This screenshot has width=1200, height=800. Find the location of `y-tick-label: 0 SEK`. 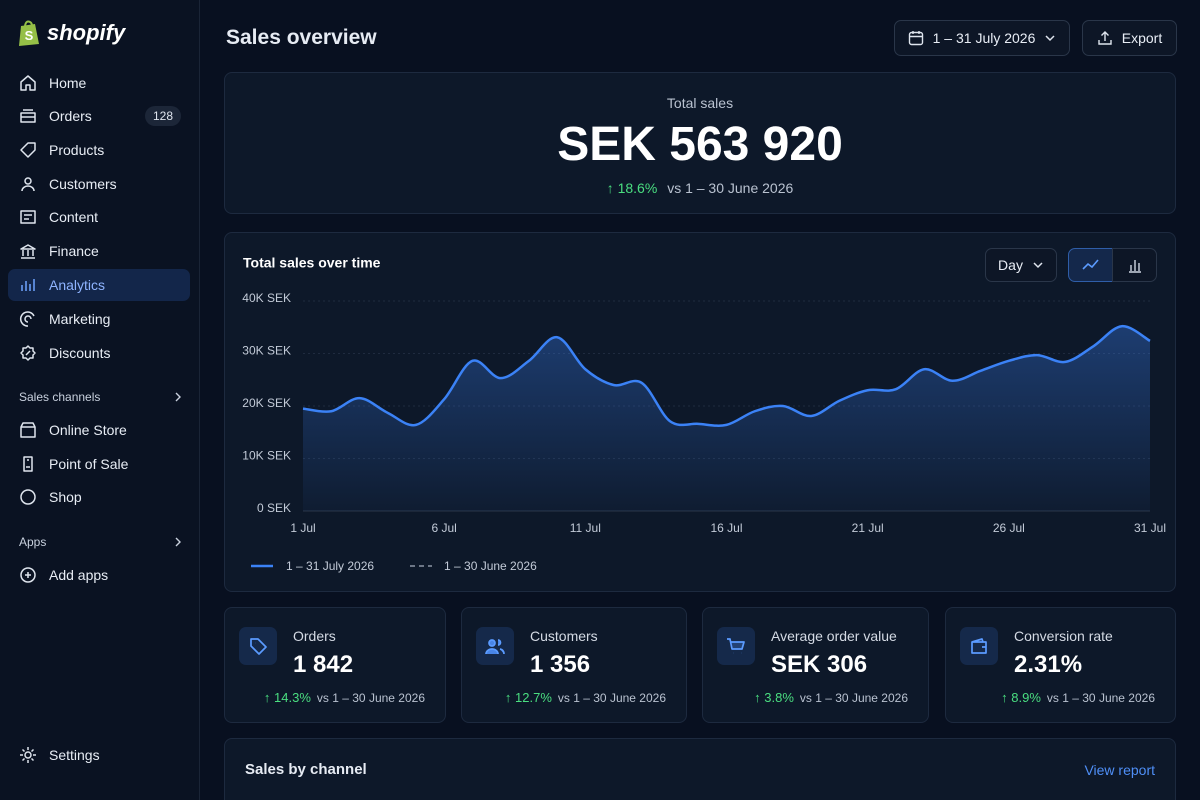

y-tick-label: 0 SEK is located at coordinates (274, 508).